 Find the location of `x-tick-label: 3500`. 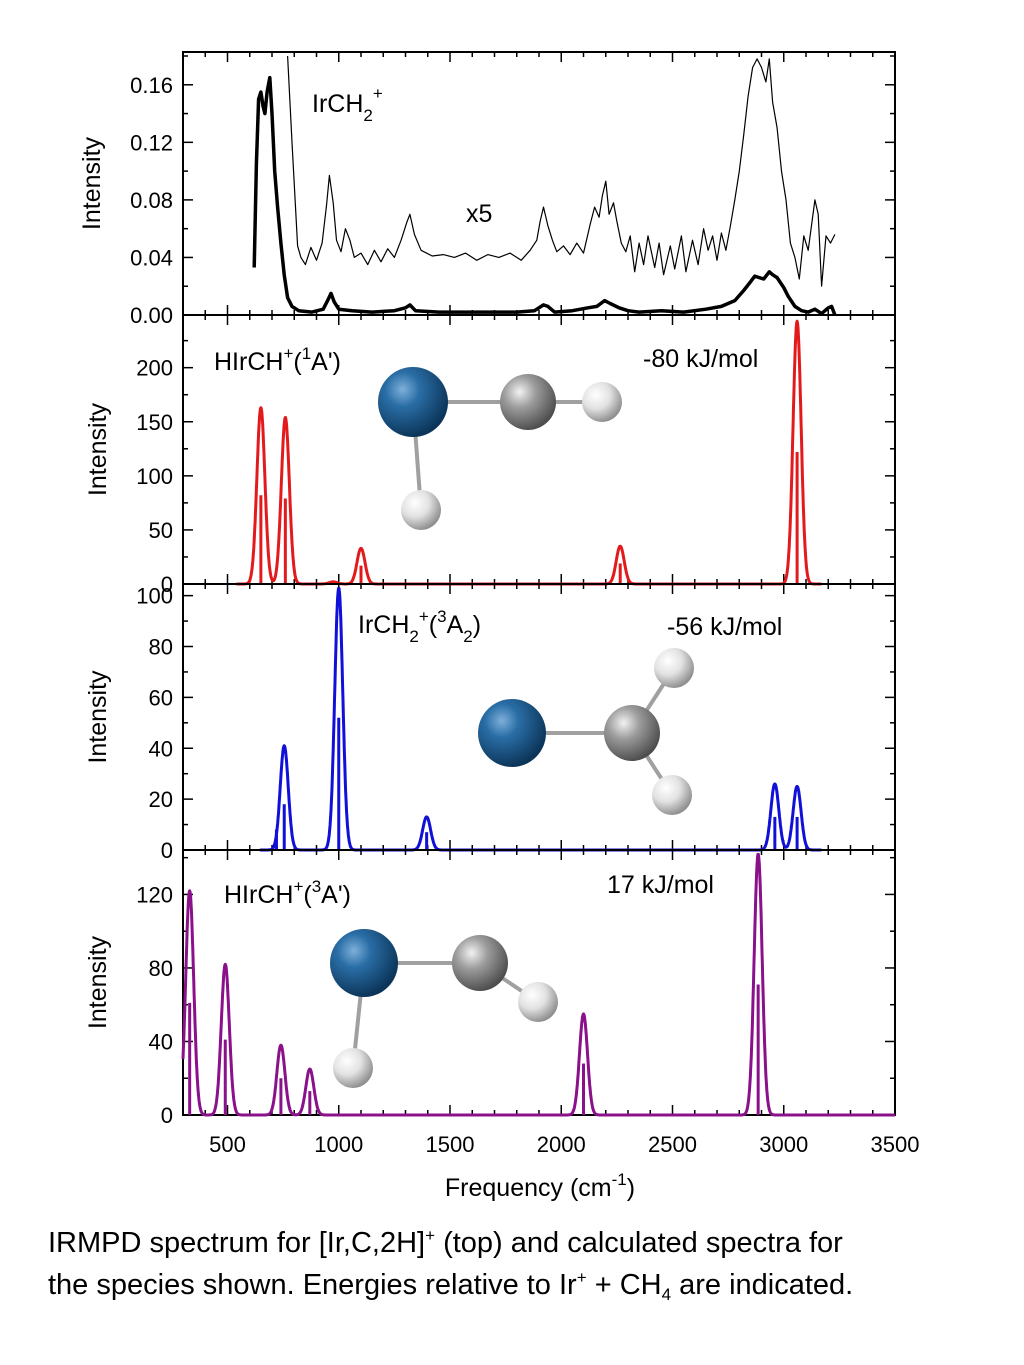

x-tick-label: 3500 is located at coordinates (895, 1144).